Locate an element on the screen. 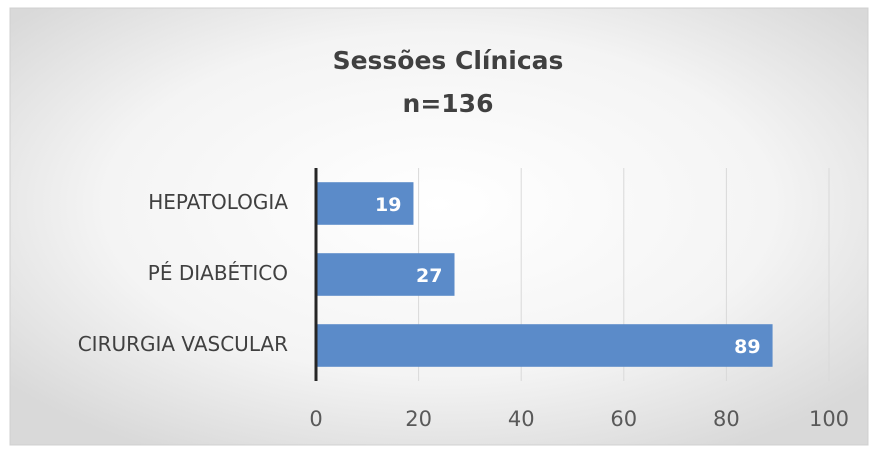  chart-subtitle: n=136 is located at coordinates (448, 103).